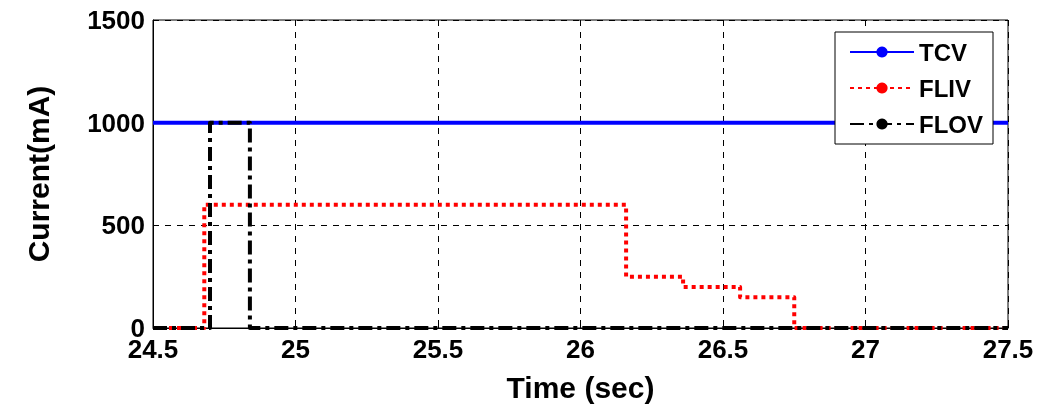  Describe the element at coordinates (1008, 349) in the screenshot. I see `x-tick-label: 27.5` at that location.